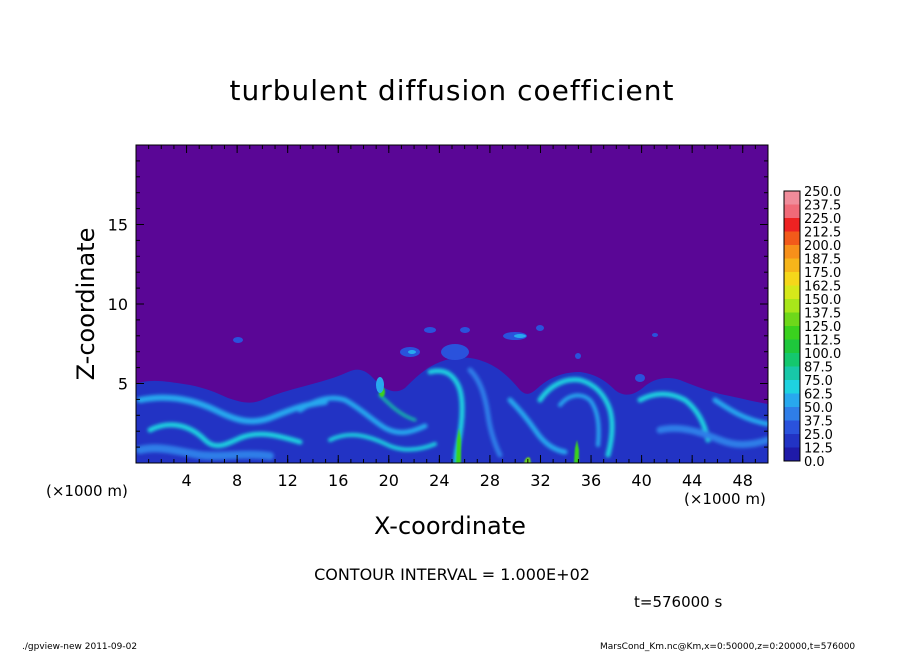 The image size is (904, 654). Describe the element at coordinates (822, 260) in the screenshot. I see `colorbar-label: 187.5` at that location.